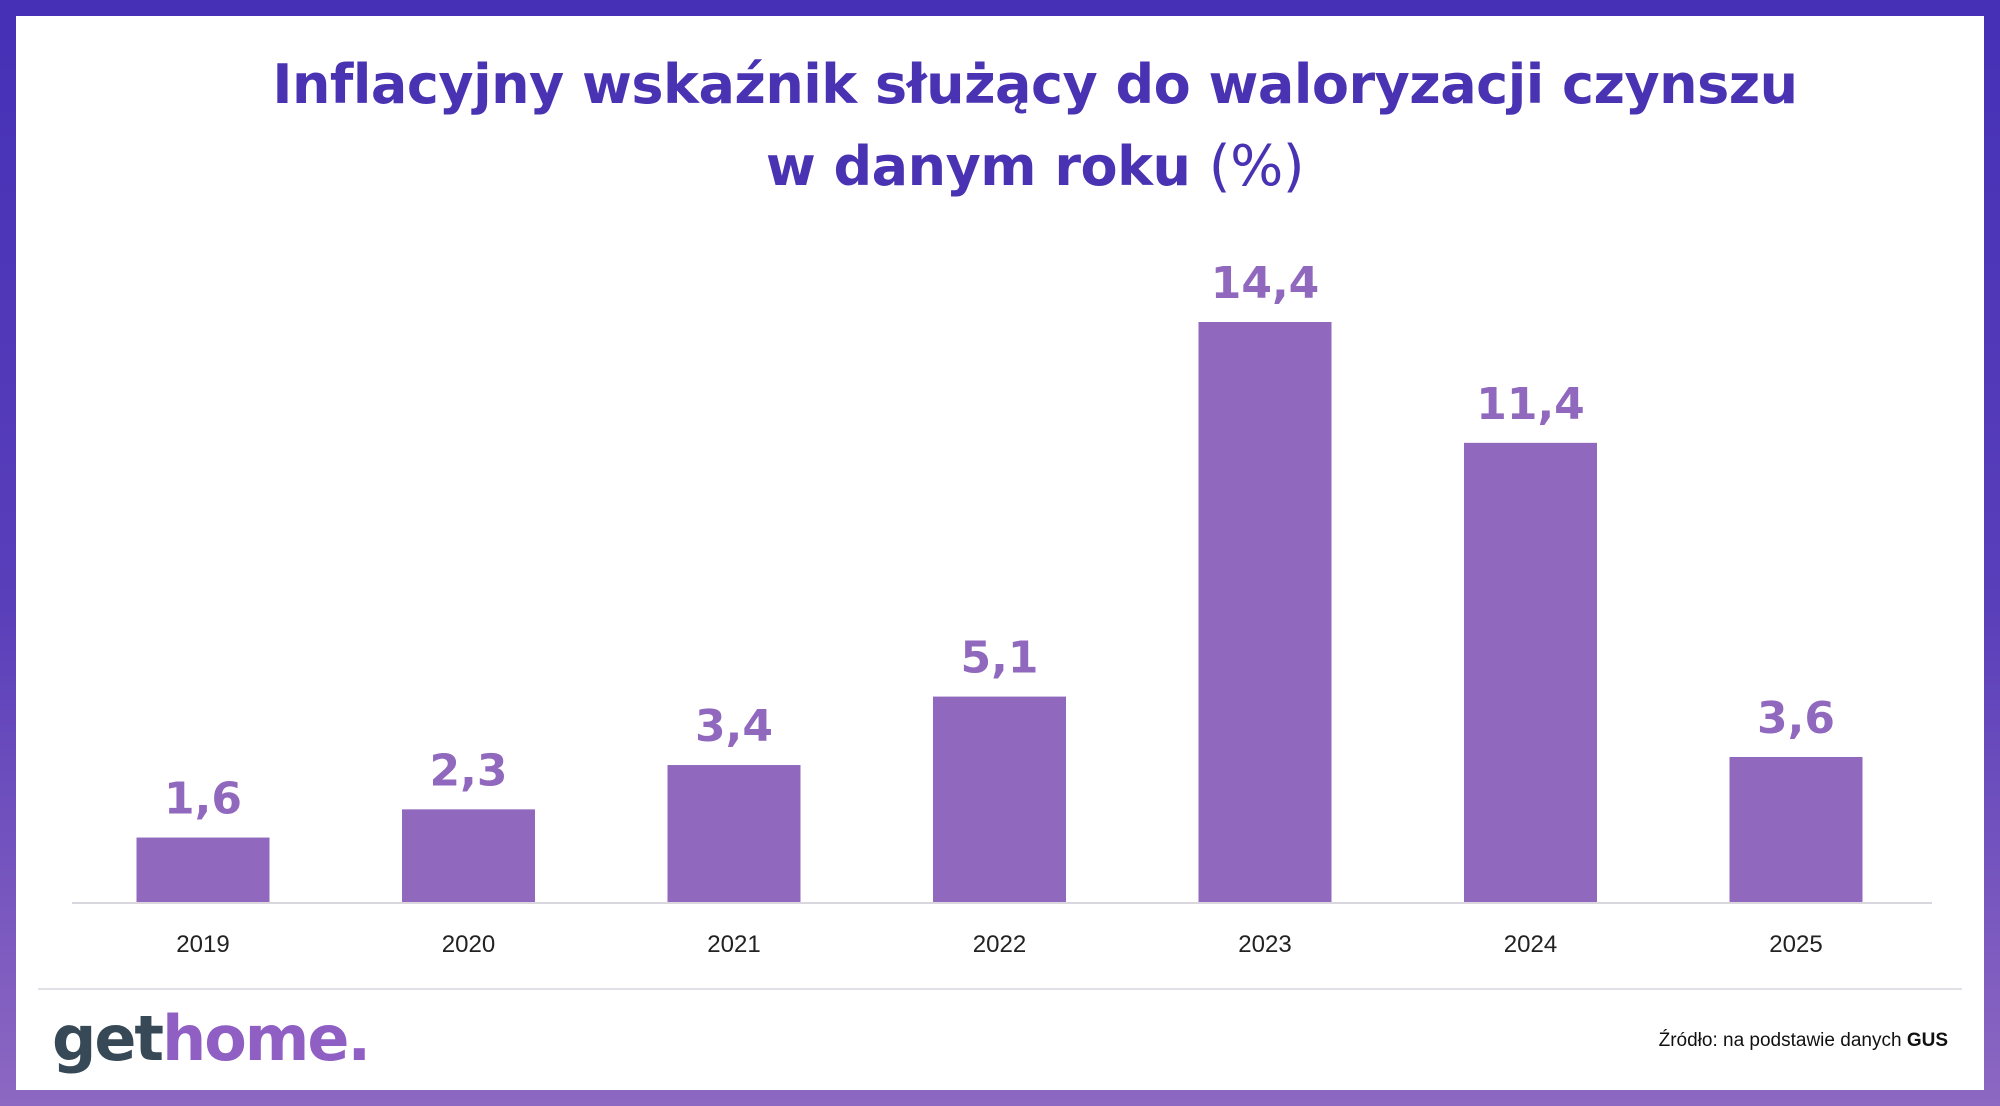 The height and width of the screenshot is (1106, 2000). Describe the element at coordinates (734, 833) in the screenshot. I see `bar-2021` at that location.